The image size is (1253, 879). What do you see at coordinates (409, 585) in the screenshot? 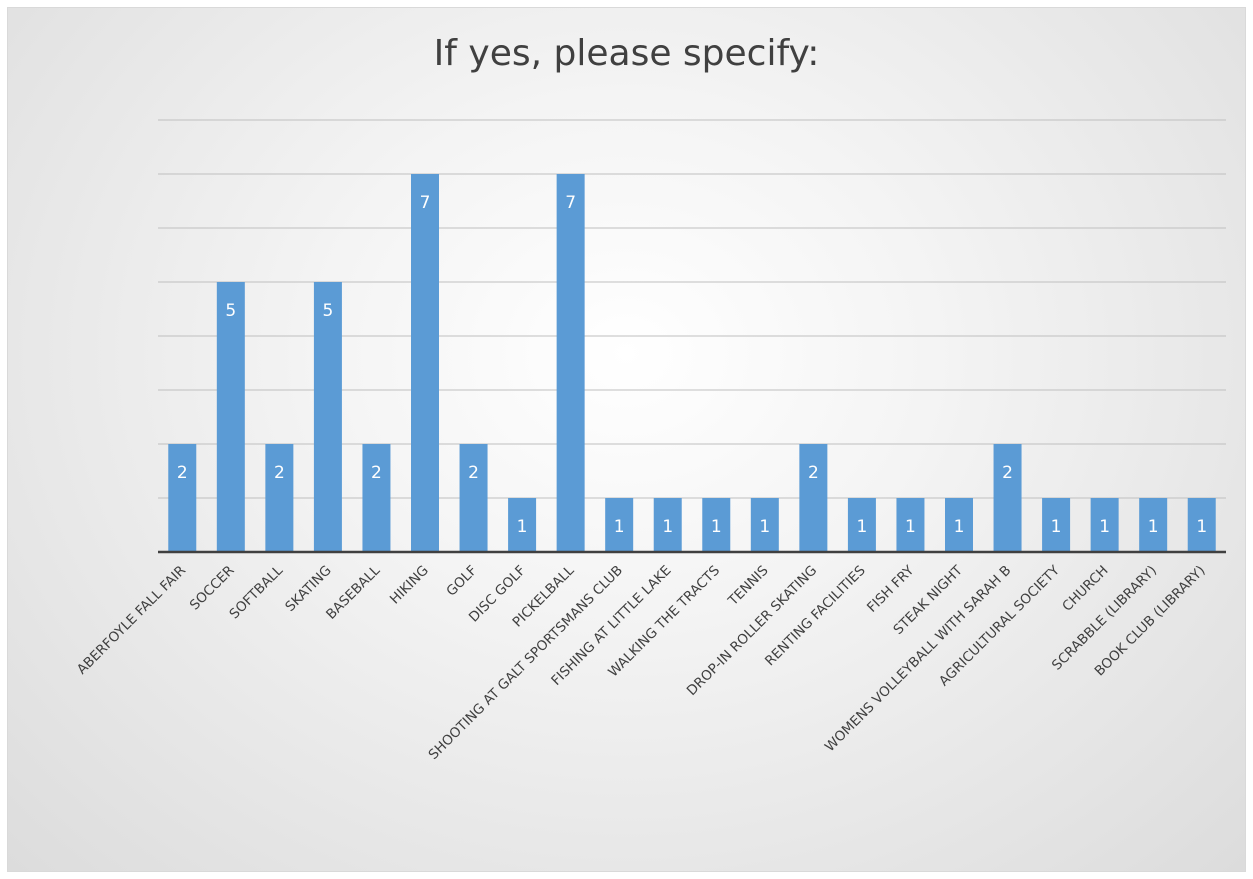
I see `category-label: HIKING` at bounding box center [409, 585].